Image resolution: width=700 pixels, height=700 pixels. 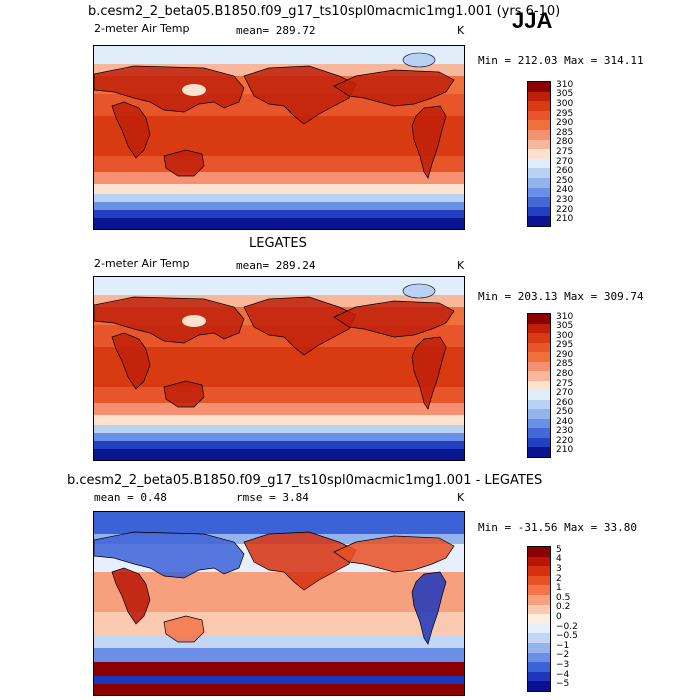 What do you see at coordinates (461, 30) in the screenshot?
I see `panel-model-units: K` at bounding box center [461, 30].